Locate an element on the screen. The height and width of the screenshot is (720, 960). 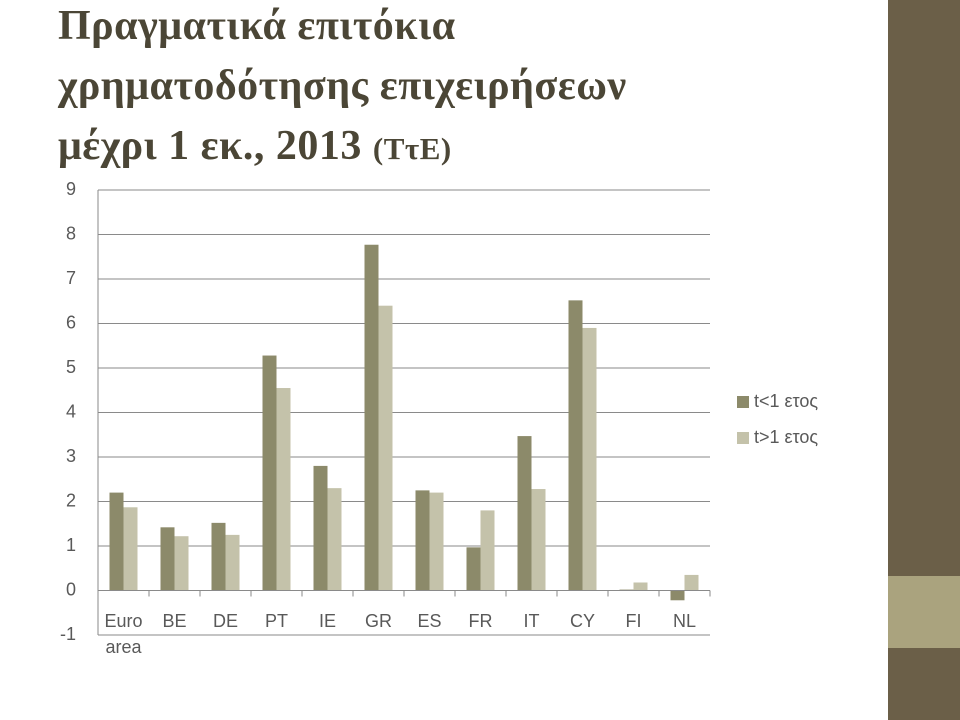
y-tick-label: -1 is located at coordinates (68, 634).